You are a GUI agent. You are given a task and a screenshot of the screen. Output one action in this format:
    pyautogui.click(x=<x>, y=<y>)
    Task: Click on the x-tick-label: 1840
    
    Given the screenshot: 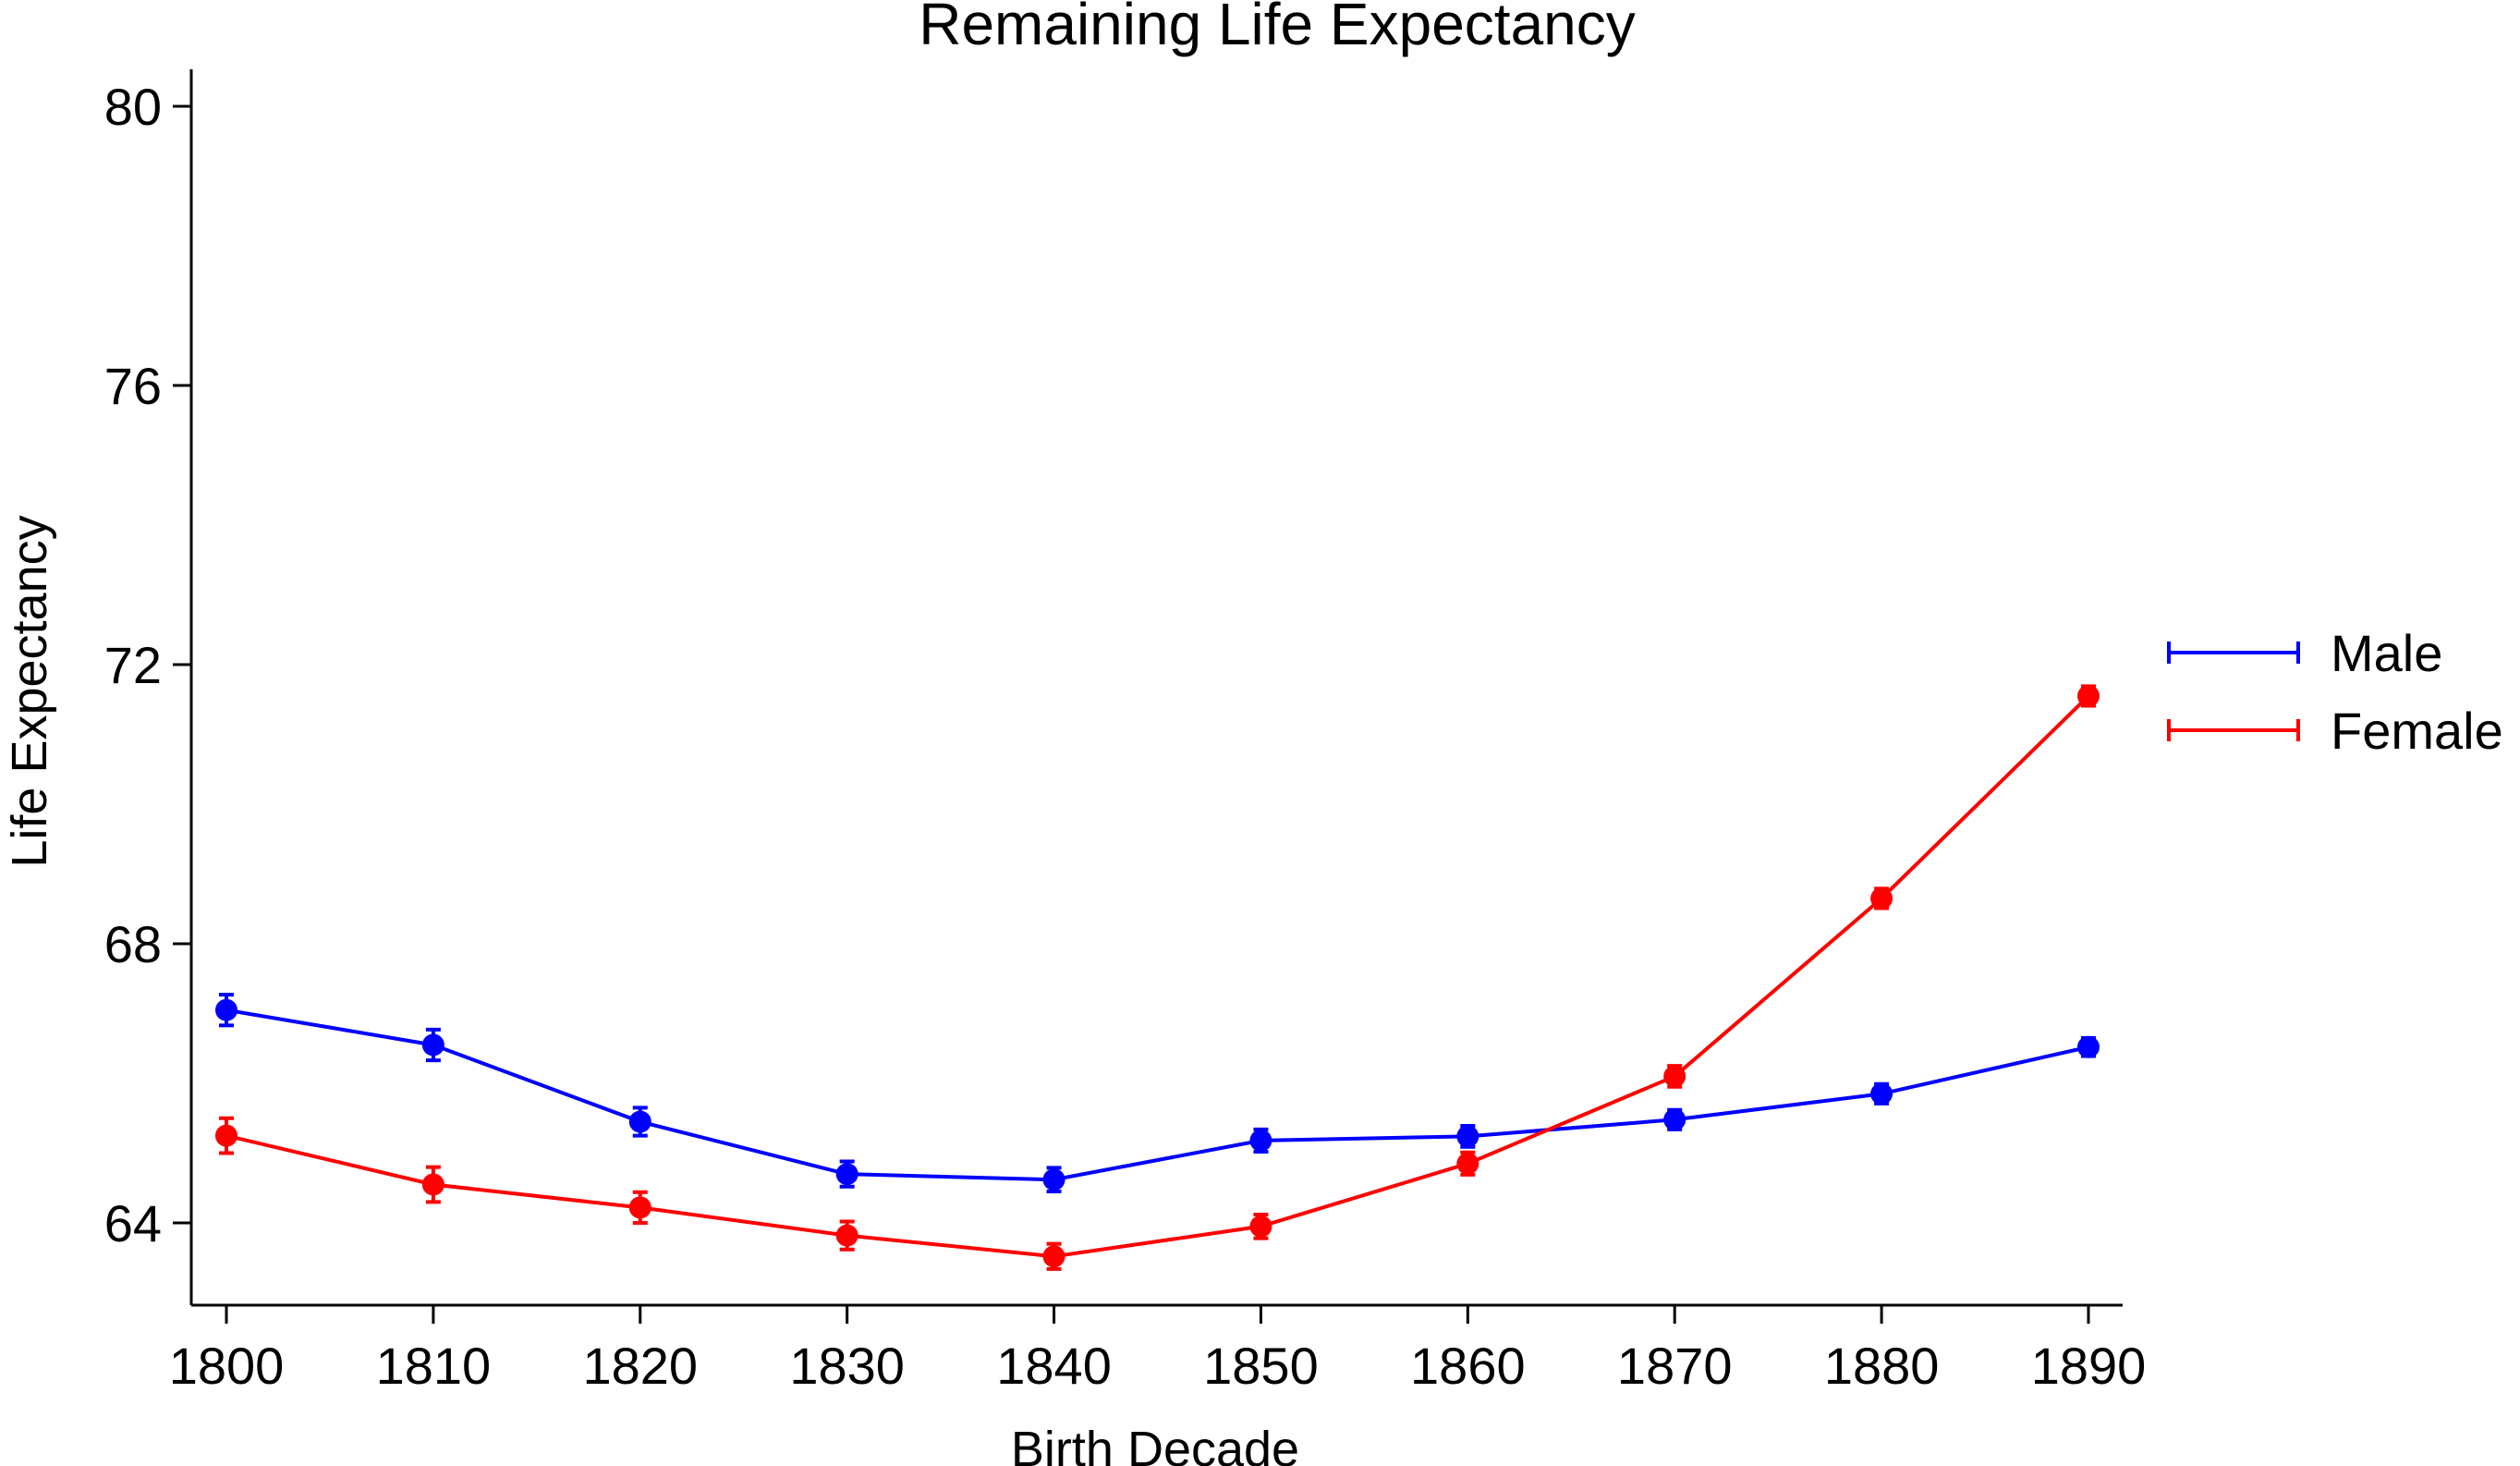 What is the action you would take?
    pyautogui.click(x=1054, y=1366)
    